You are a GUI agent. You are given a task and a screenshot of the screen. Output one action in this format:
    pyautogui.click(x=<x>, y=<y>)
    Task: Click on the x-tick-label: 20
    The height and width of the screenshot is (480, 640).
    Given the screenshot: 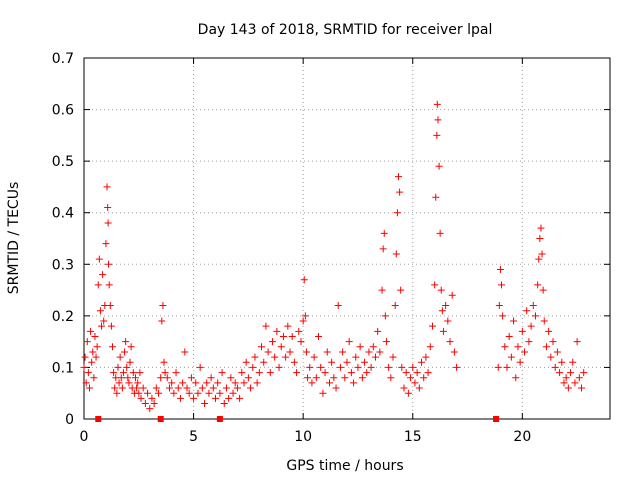 What is the action you would take?
    pyautogui.click(x=522, y=437)
    